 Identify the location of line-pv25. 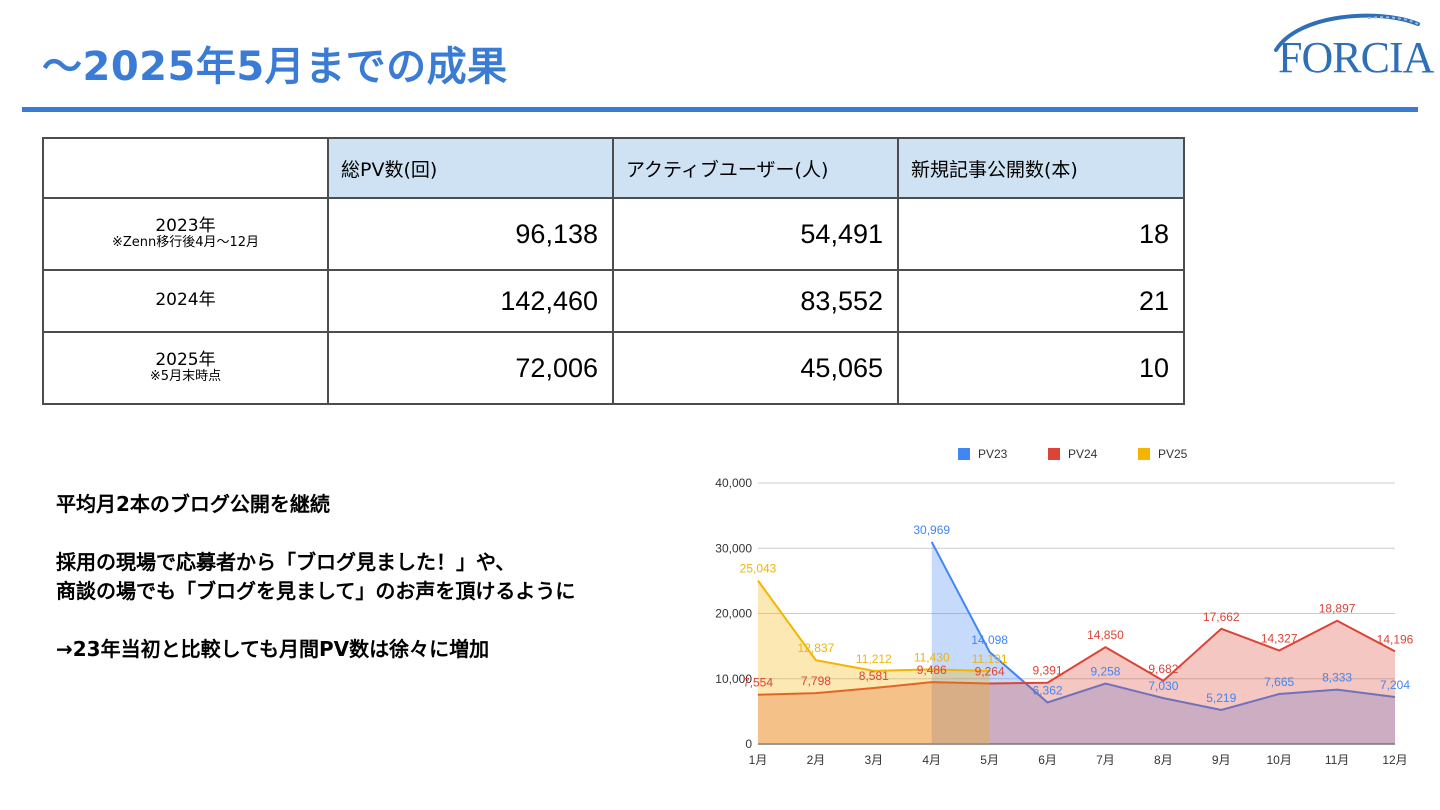
(873, 626).